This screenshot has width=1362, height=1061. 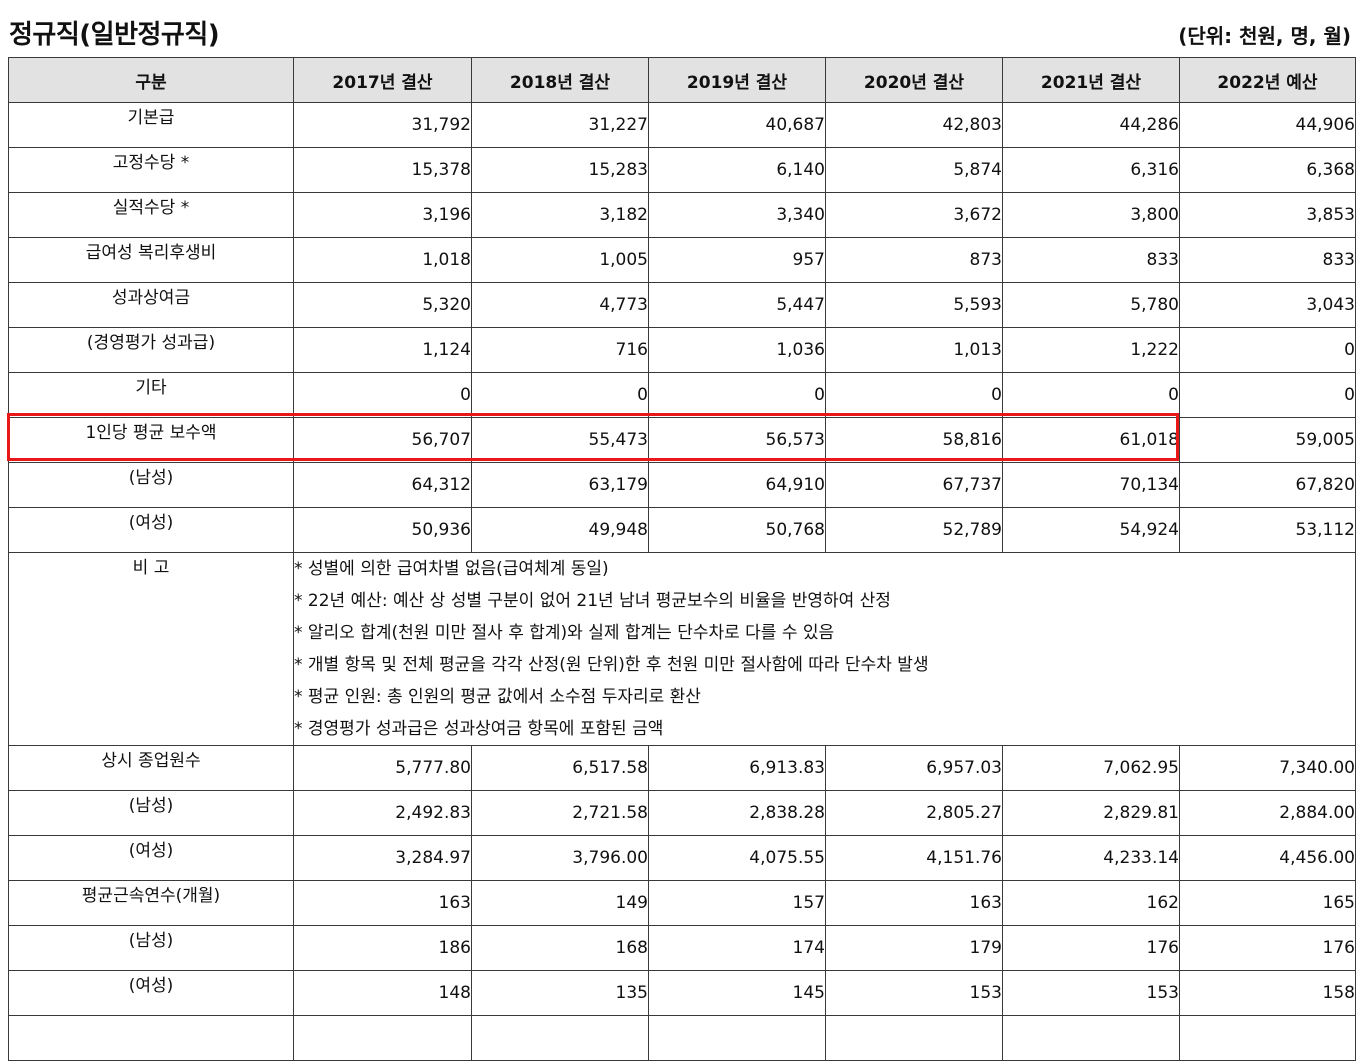 I want to click on table-cell: 56,573, so click(x=737, y=440).